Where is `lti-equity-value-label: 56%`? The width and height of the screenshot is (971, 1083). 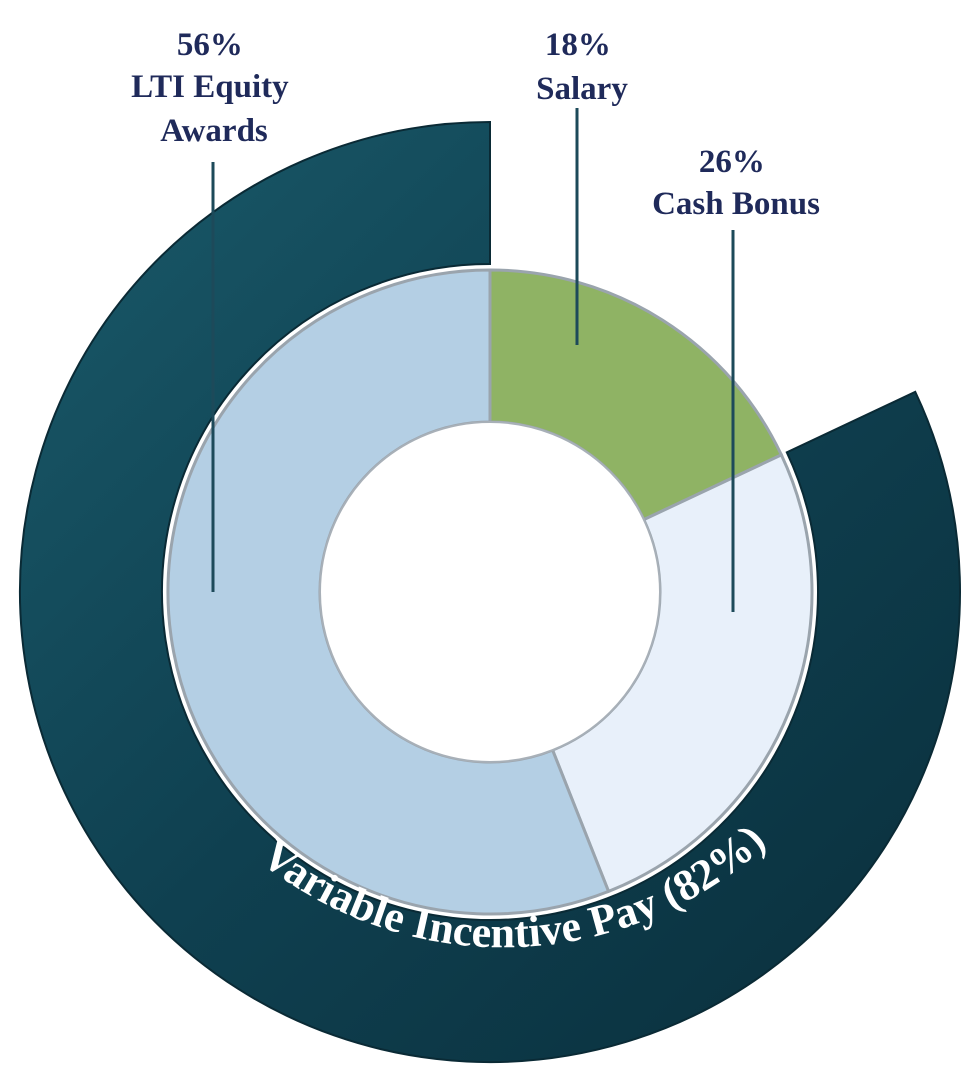
lti-equity-value-label: 56% is located at coordinates (210, 45).